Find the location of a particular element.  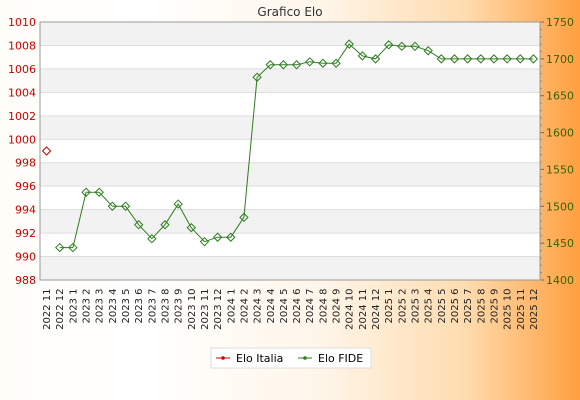

left-tick-label: 1002 is located at coordinates (22, 116).